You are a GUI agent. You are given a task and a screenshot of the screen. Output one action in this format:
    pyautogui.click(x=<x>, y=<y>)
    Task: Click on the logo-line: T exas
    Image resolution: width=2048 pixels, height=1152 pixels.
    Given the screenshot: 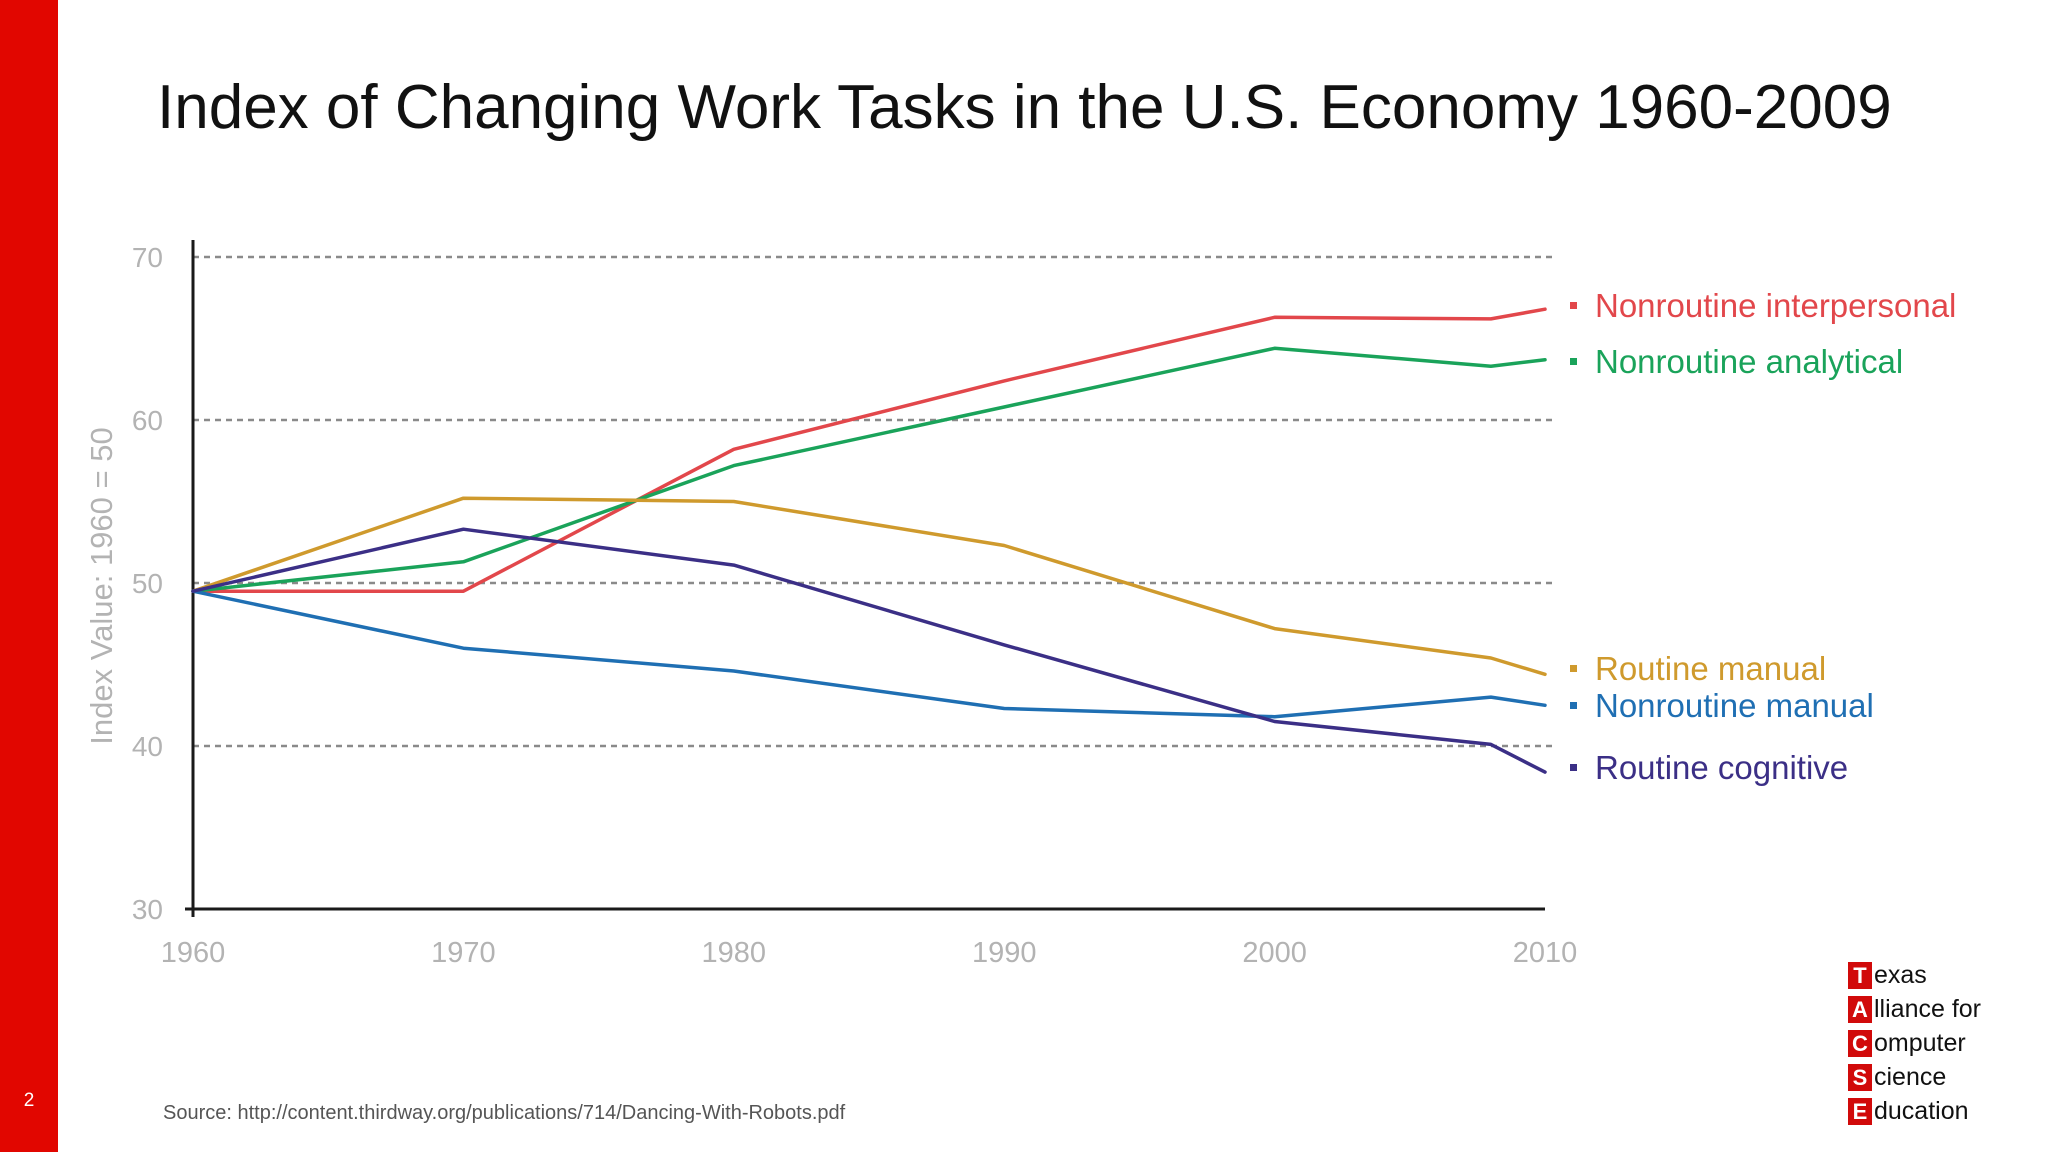 What is the action you would take?
    pyautogui.click(x=1914, y=975)
    